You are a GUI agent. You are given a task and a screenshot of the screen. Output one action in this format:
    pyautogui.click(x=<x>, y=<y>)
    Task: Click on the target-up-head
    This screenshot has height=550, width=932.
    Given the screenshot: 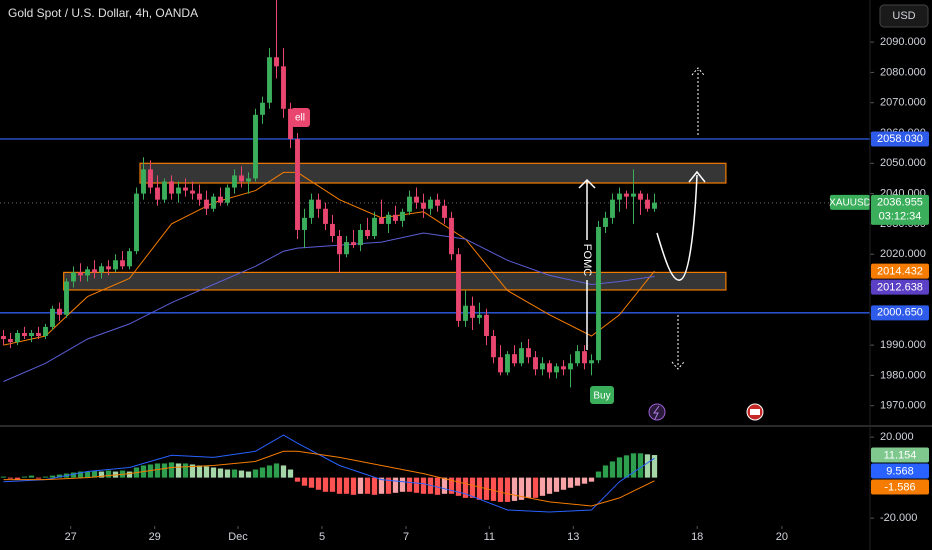 What is the action you would take?
    pyautogui.click(x=698, y=71)
    